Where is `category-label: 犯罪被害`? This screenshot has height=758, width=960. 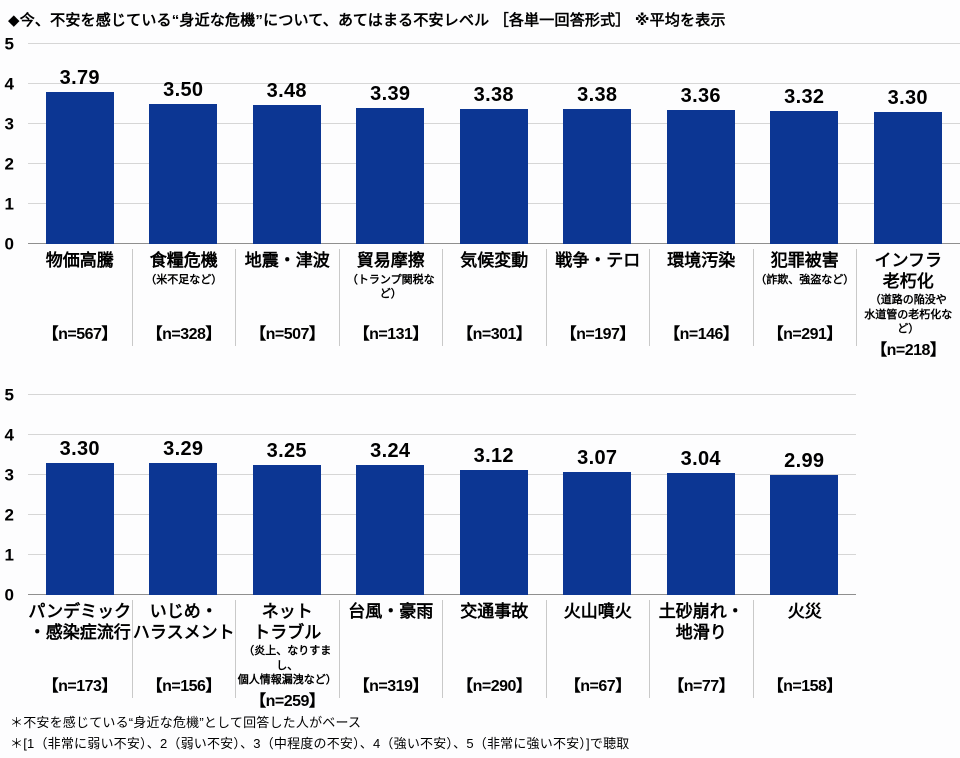 category-label: 犯罪被害 is located at coordinates (804, 260).